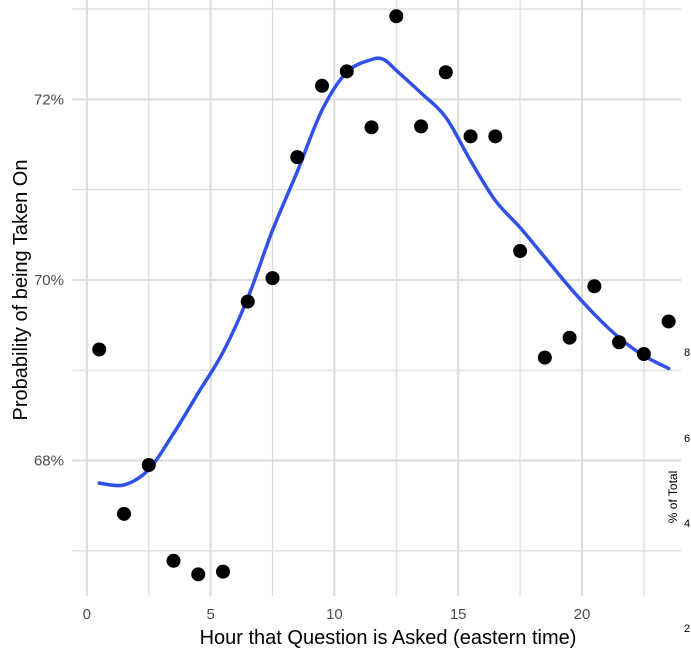 This screenshot has width=691, height=652. What do you see at coordinates (21, 290) in the screenshot?
I see `y-axis-title: Probability of being Taken On` at bounding box center [21, 290].